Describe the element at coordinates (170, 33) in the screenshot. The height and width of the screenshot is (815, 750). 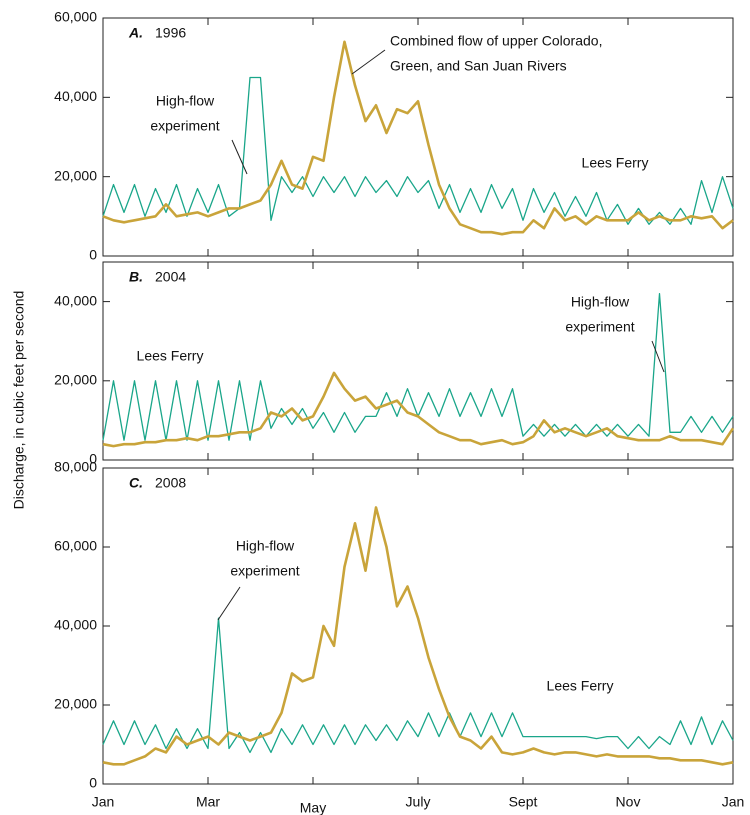
I see `panel-title: 1996` at that location.